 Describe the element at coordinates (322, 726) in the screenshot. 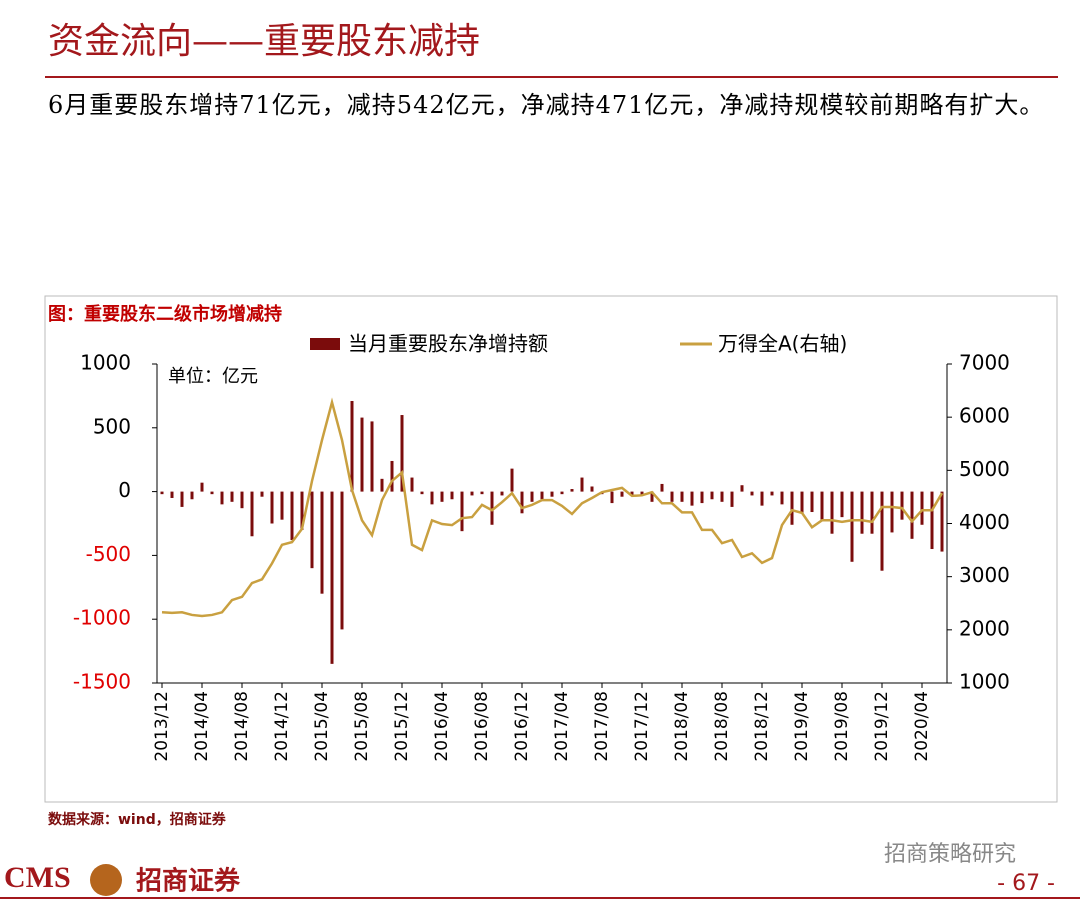

I see `x-tick-label: 2015/04` at that location.